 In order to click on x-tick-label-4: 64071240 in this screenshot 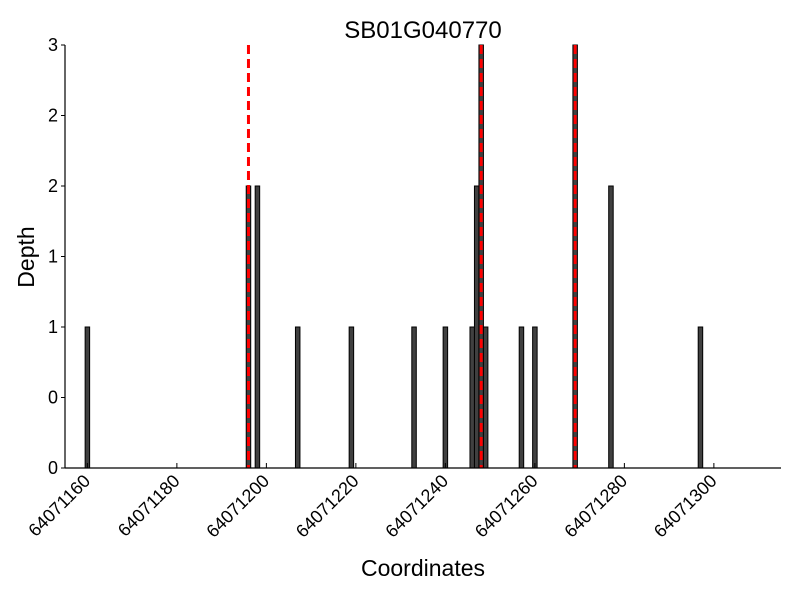, I will do `click(416, 506)`.